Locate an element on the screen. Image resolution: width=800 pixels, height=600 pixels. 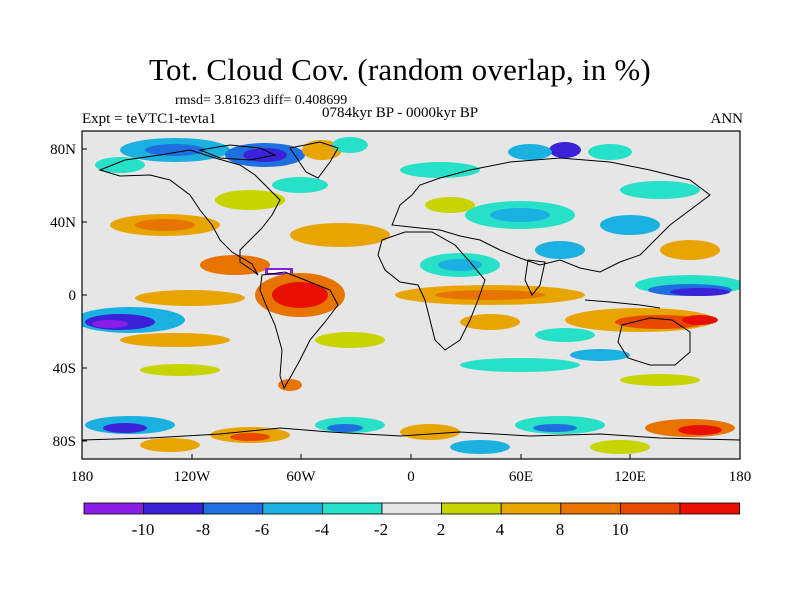
colorbar-label: 10 is located at coordinates (620, 529).